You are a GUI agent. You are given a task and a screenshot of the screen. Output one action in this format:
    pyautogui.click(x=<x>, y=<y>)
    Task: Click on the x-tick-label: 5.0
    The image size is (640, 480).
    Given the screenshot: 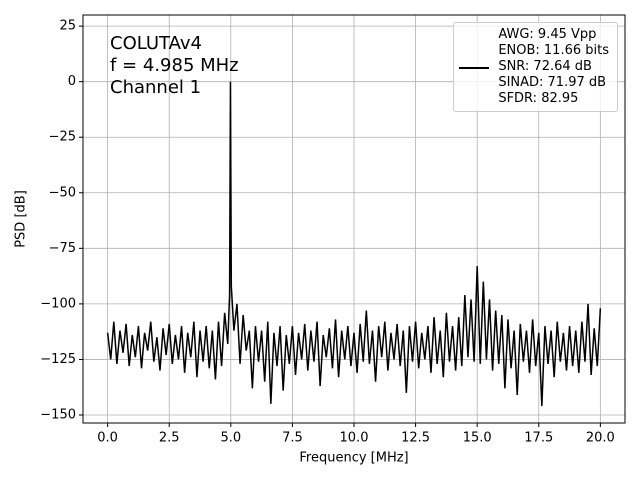 What is the action you would take?
    pyautogui.click(x=230, y=438)
    